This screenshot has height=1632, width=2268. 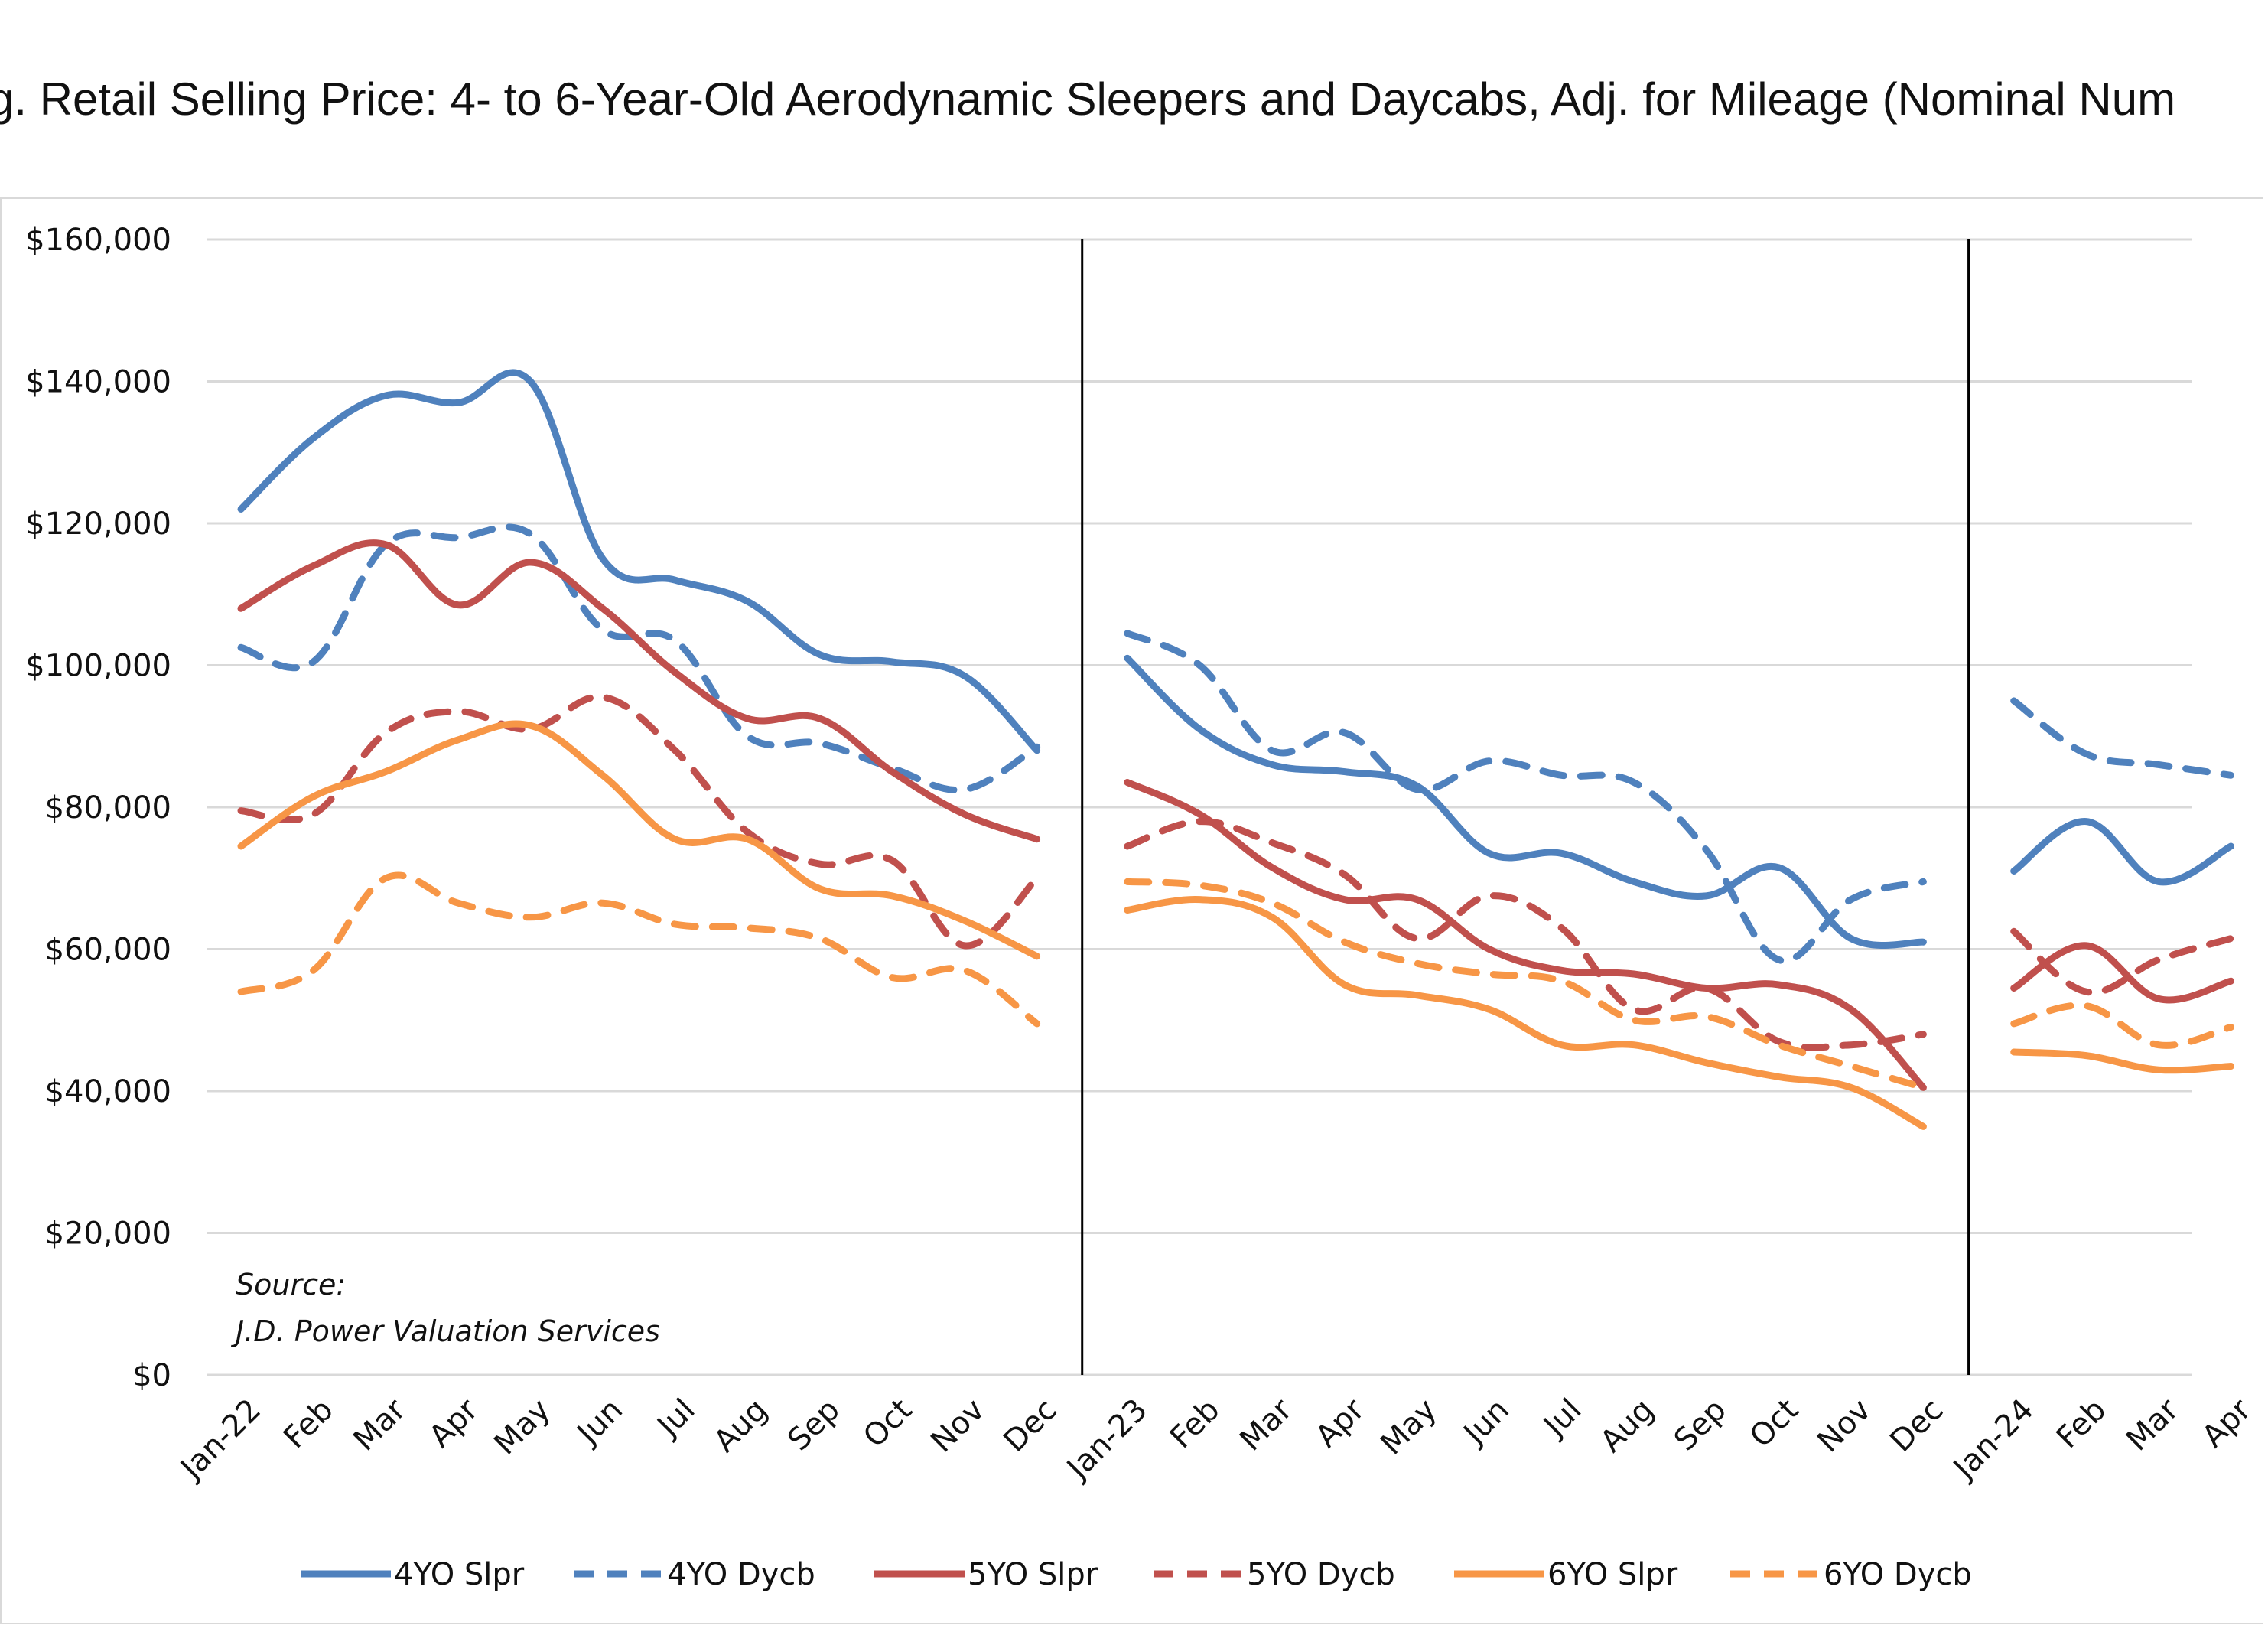 What do you see at coordinates (445, 1308) in the screenshot?
I see `source-annotation: Source: J.D. Power Valuation Services` at bounding box center [445, 1308].